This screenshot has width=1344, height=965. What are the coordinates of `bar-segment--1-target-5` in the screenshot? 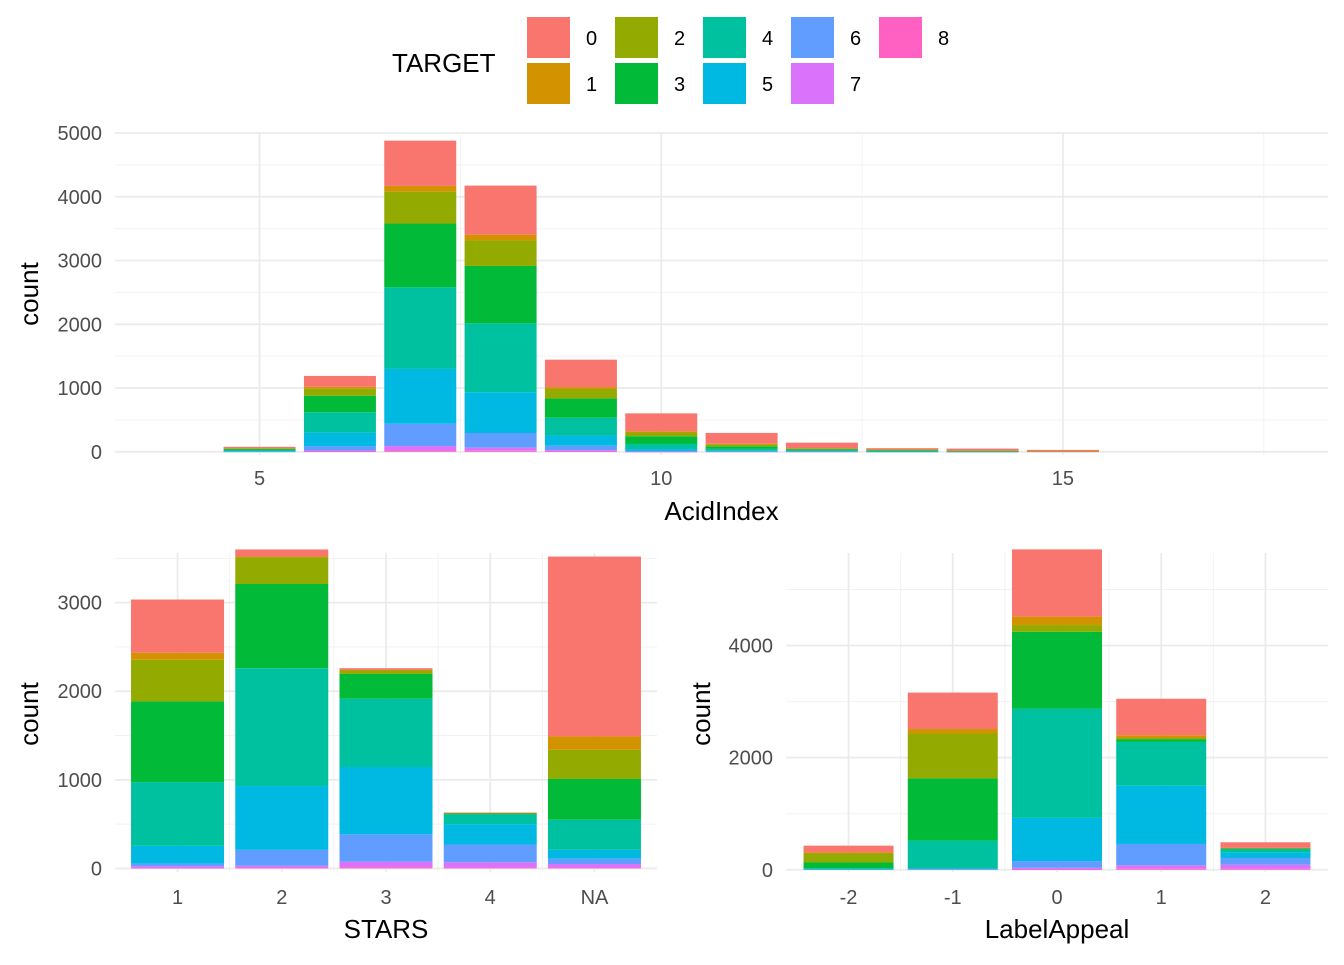 It's located at (952, 869).